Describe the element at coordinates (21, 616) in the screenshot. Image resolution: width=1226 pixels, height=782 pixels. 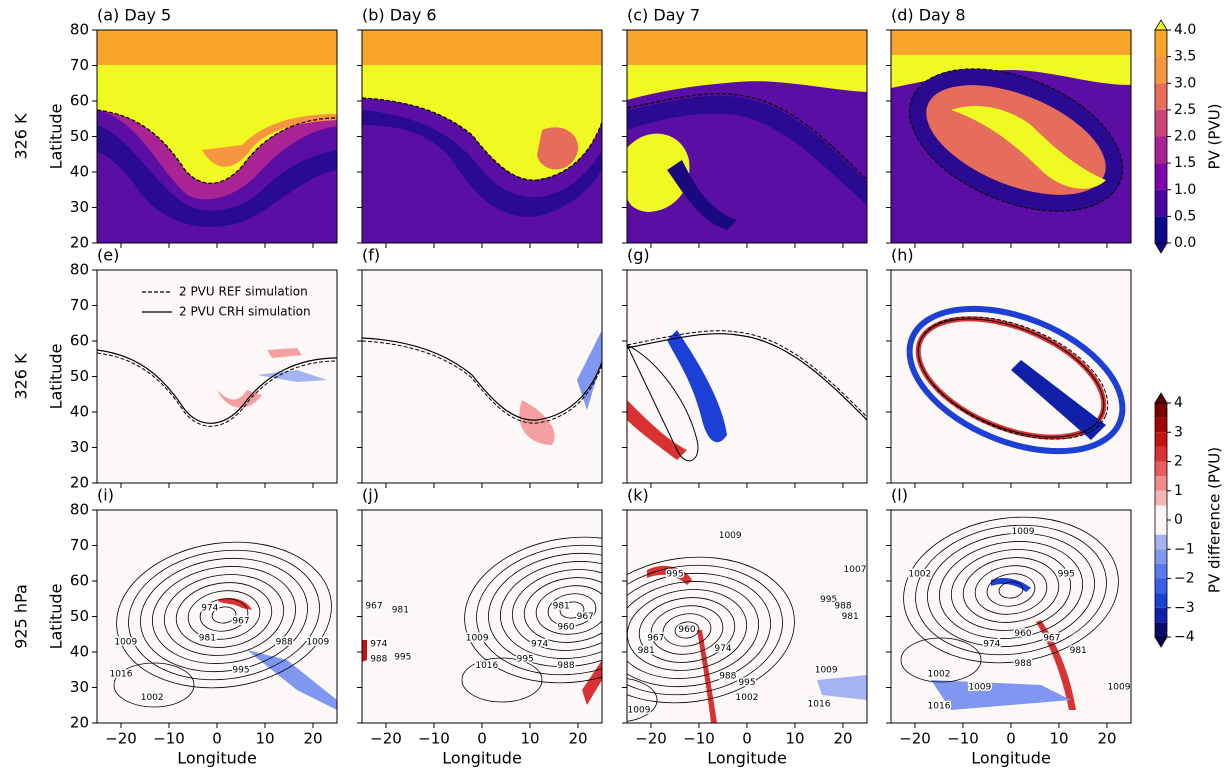
I see `row-label: 925 hPa` at that location.